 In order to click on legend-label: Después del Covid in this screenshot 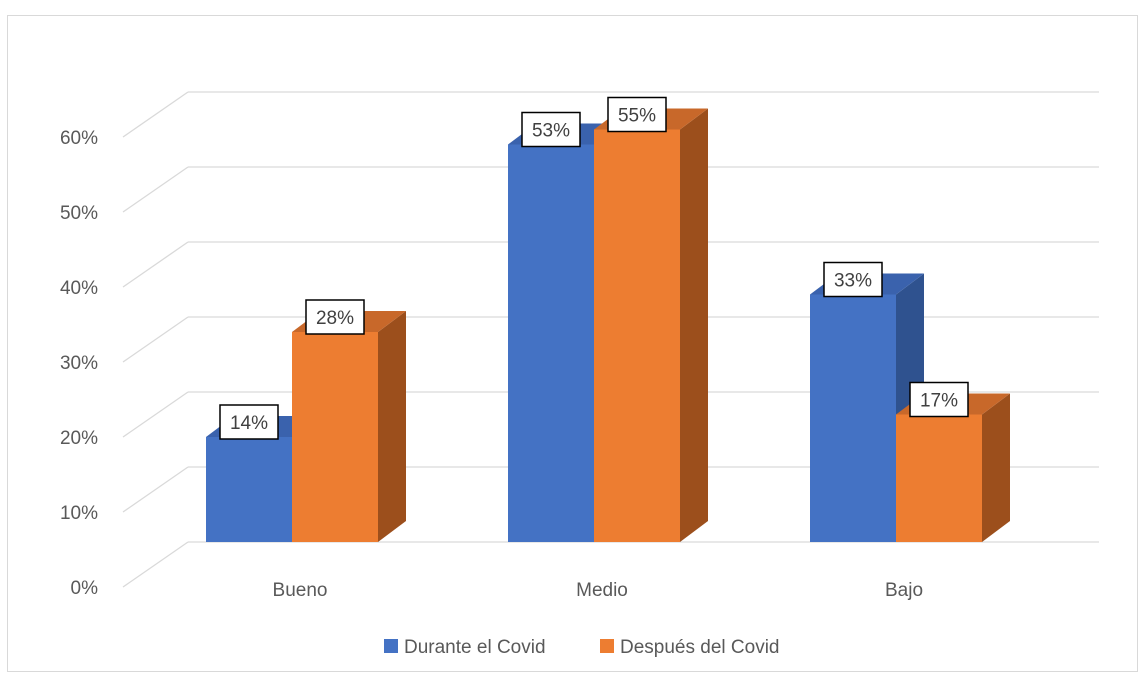, I will do `click(699, 647)`.